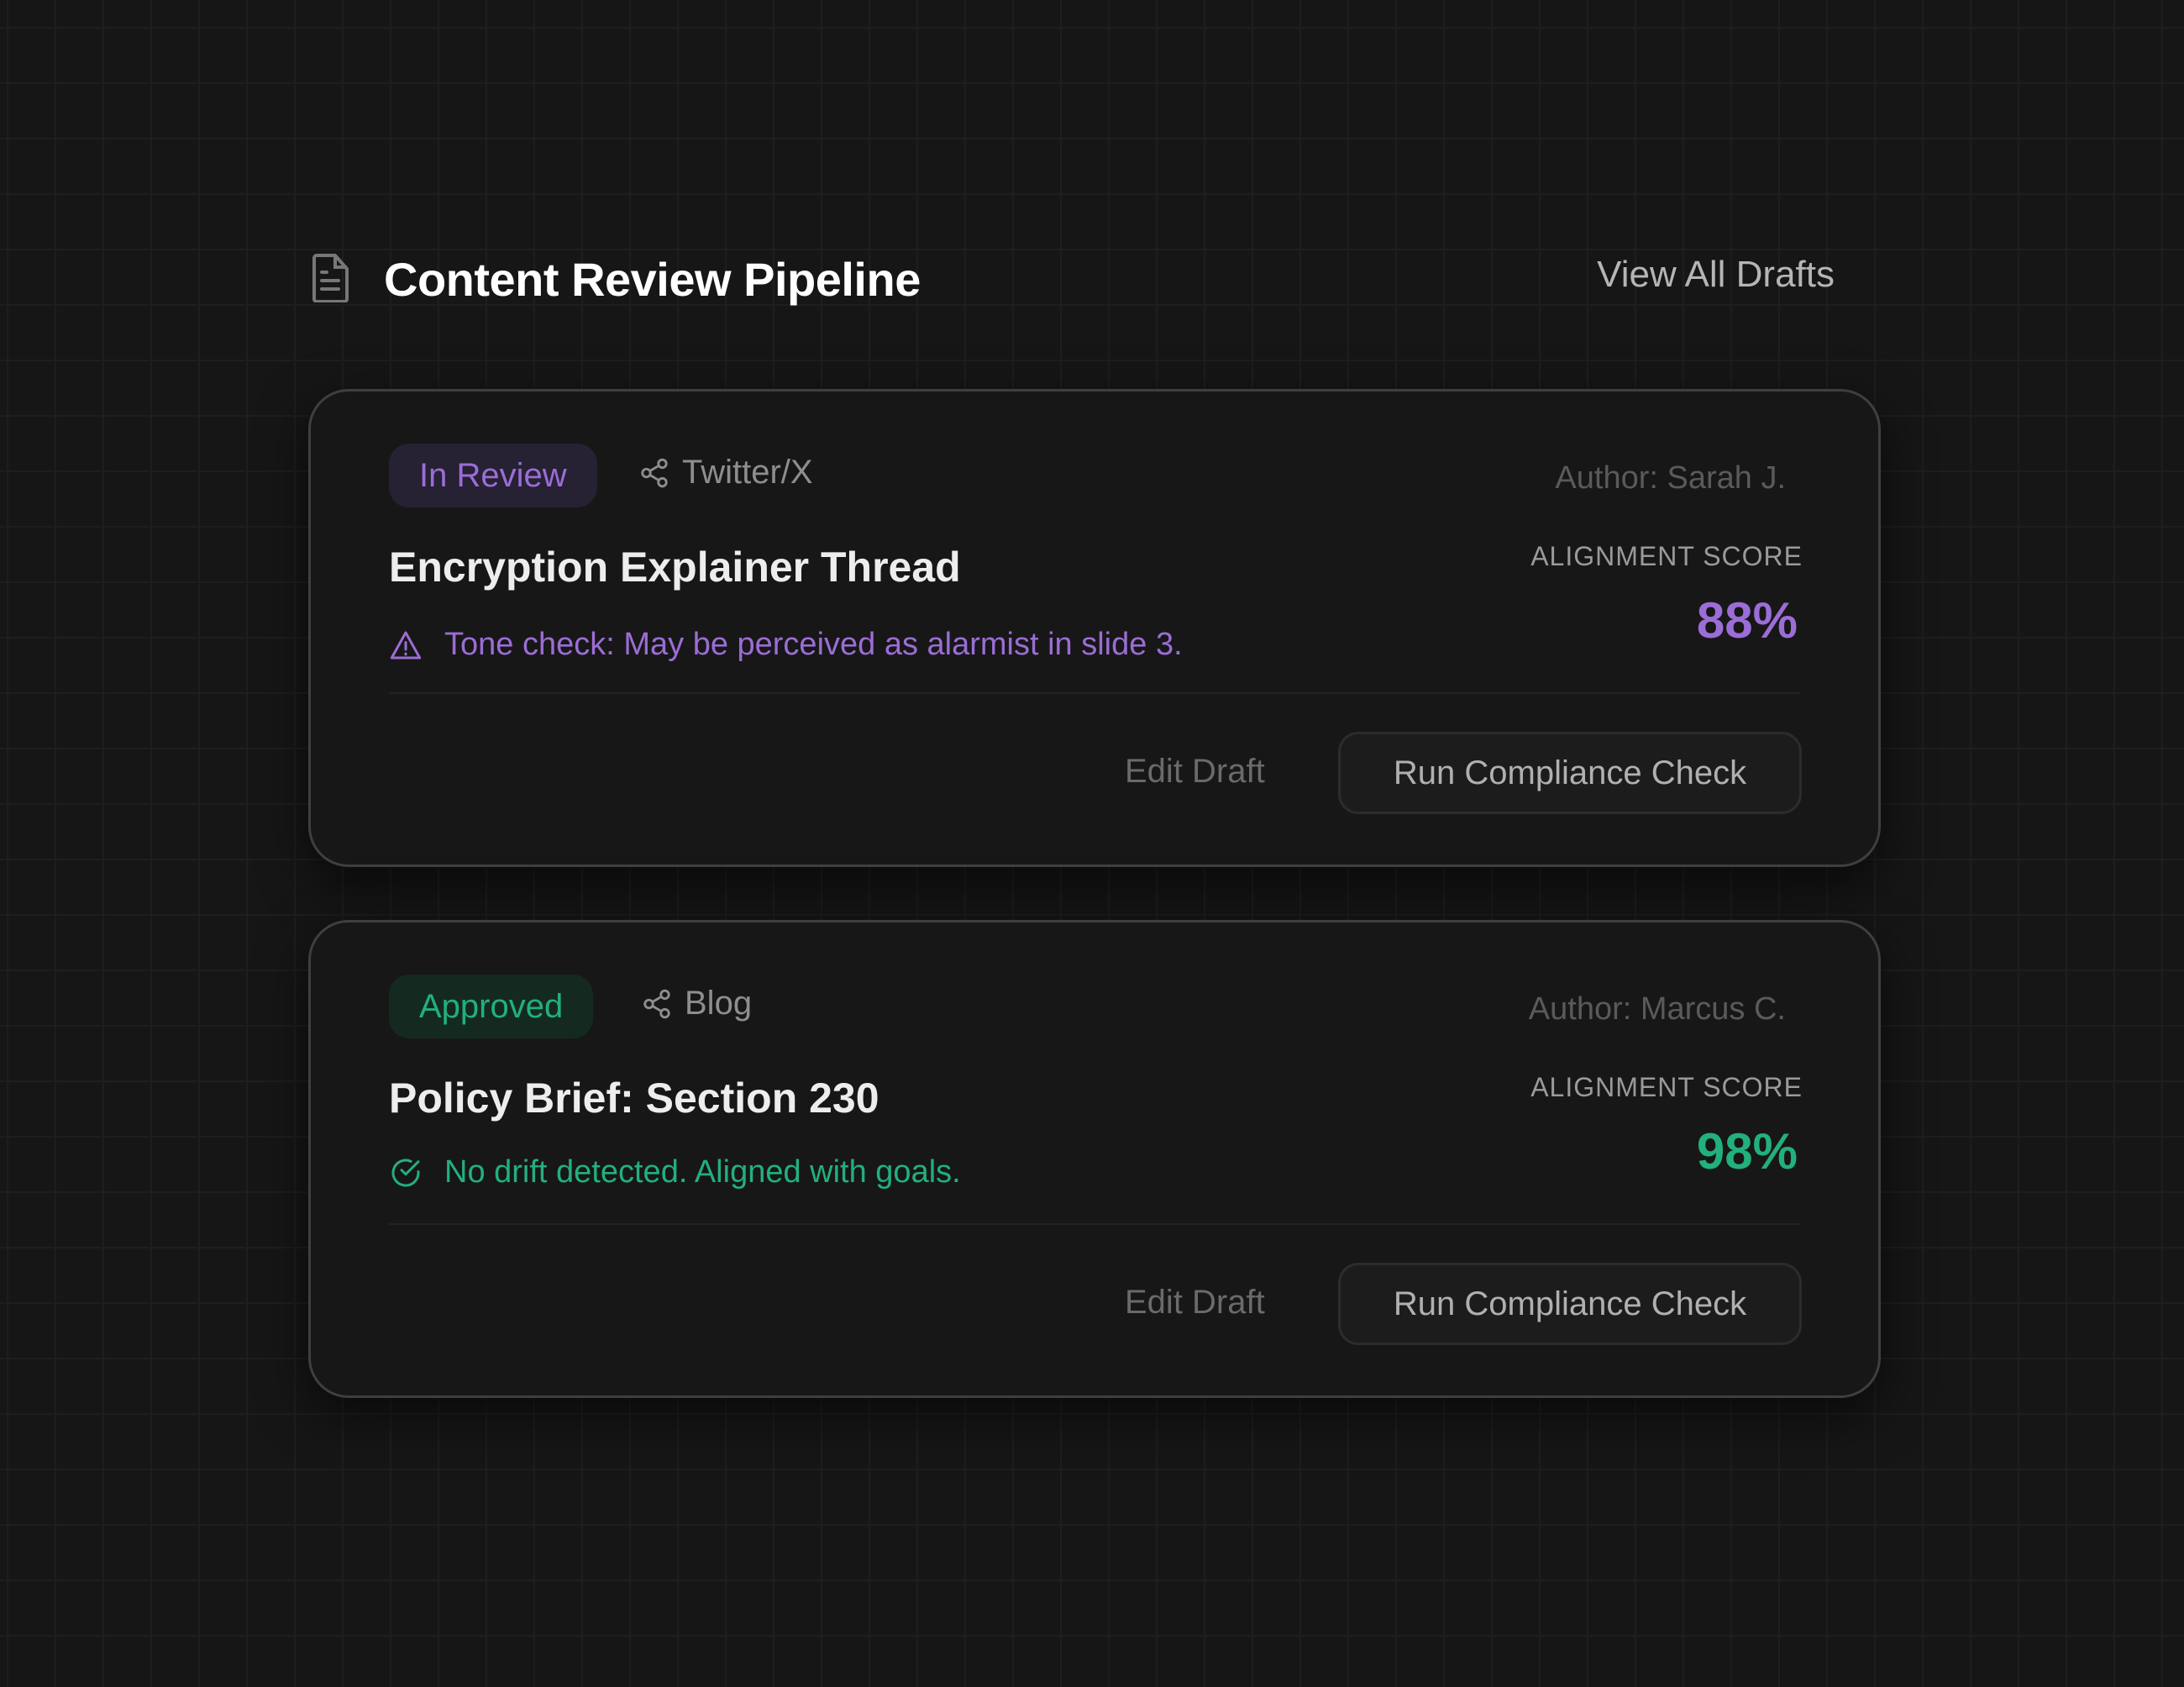  I want to click on platform-label: Blog, so click(696, 1003).